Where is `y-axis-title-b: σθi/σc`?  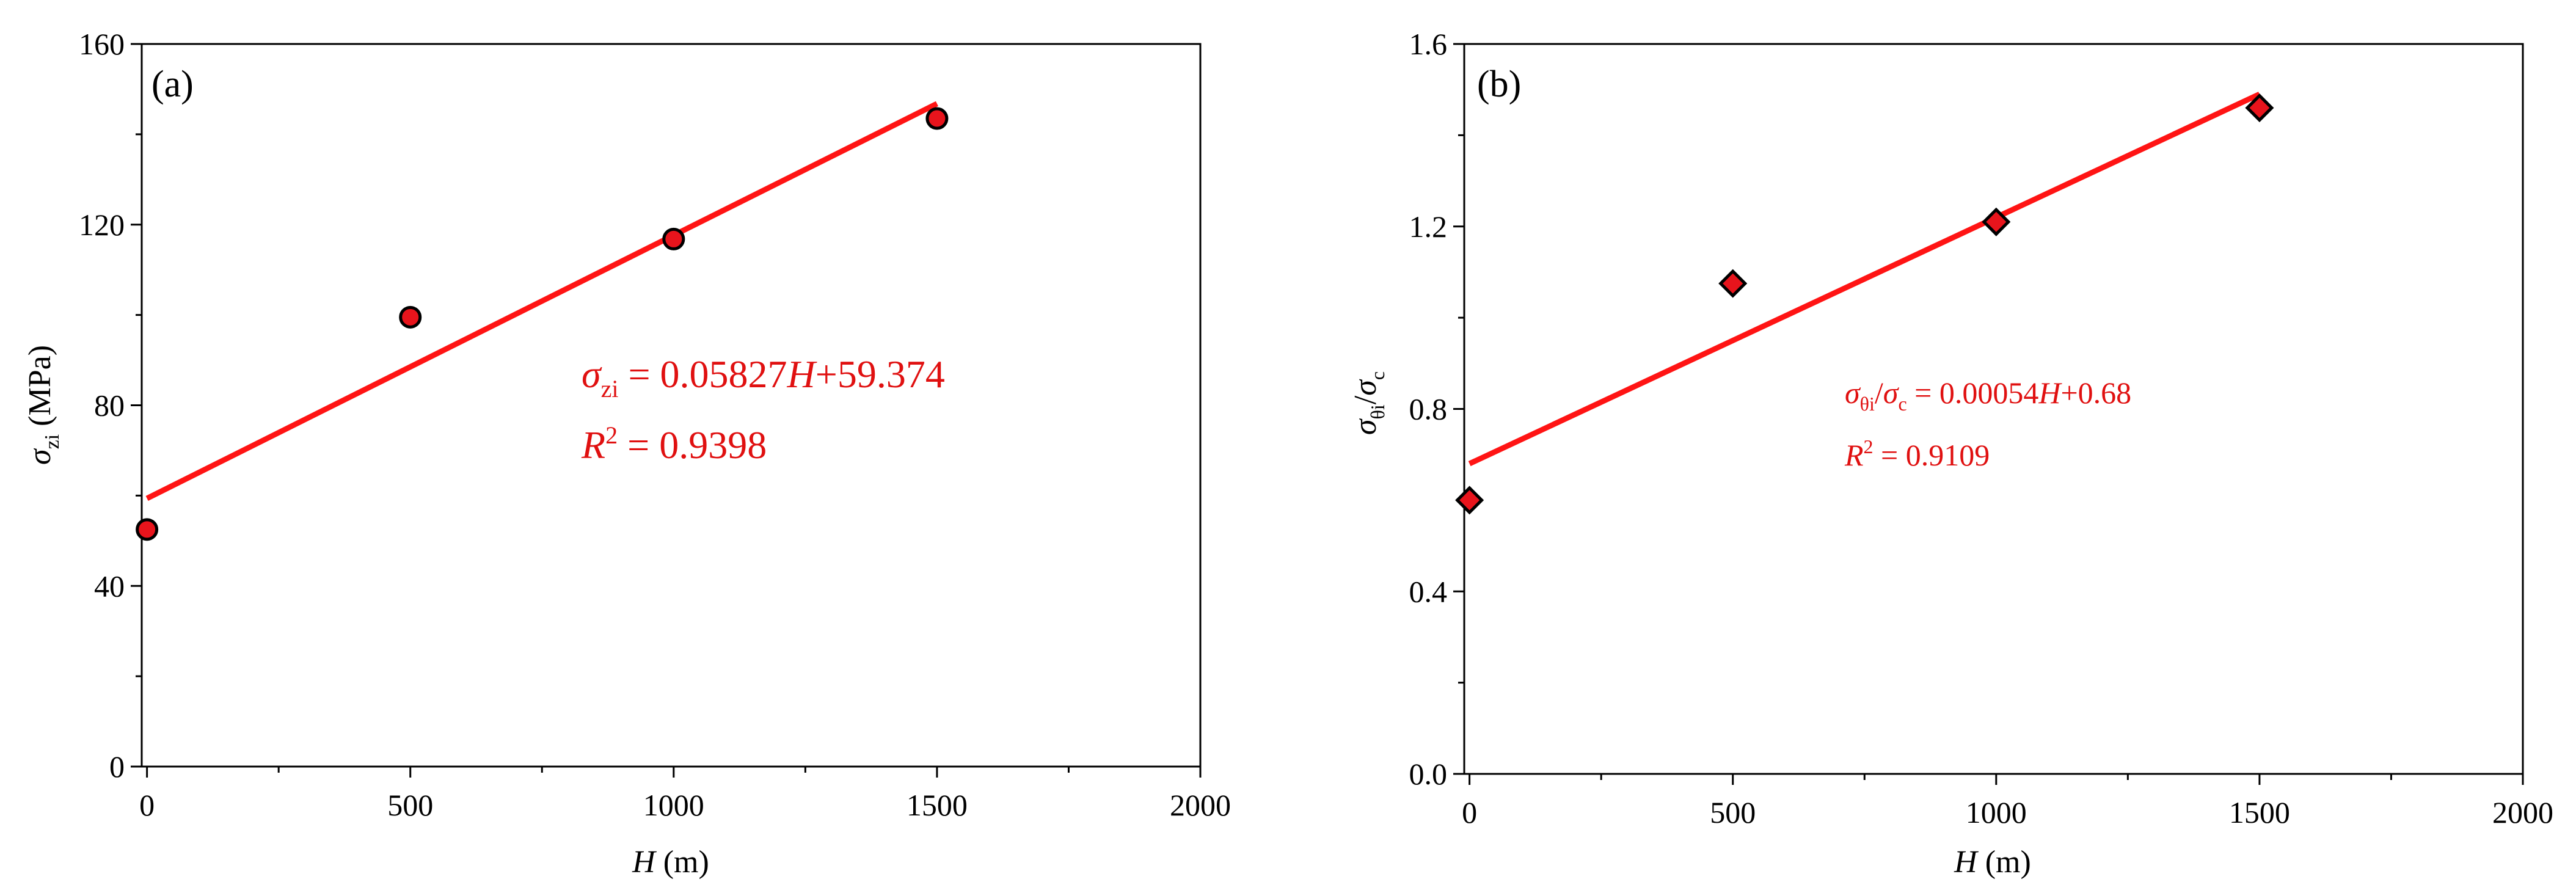
y-axis-title-b: σθi/σc is located at coordinates (1368, 403).